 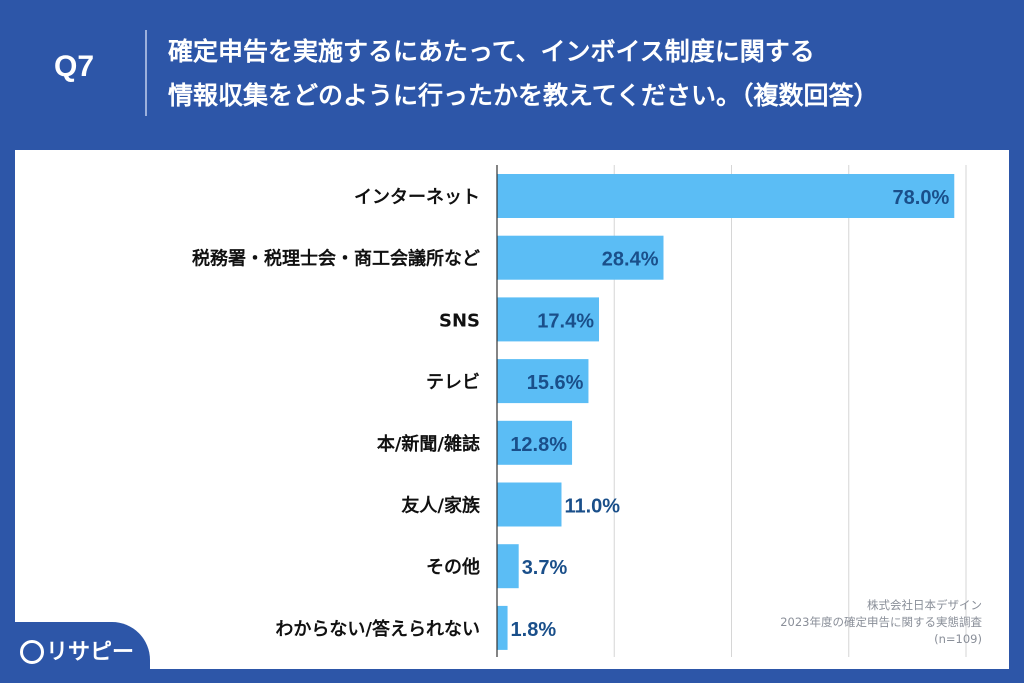 What do you see at coordinates (336, 259) in the screenshot?
I see `category-label-1: 税務署・税理士会・商工会議所など` at bounding box center [336, 259].